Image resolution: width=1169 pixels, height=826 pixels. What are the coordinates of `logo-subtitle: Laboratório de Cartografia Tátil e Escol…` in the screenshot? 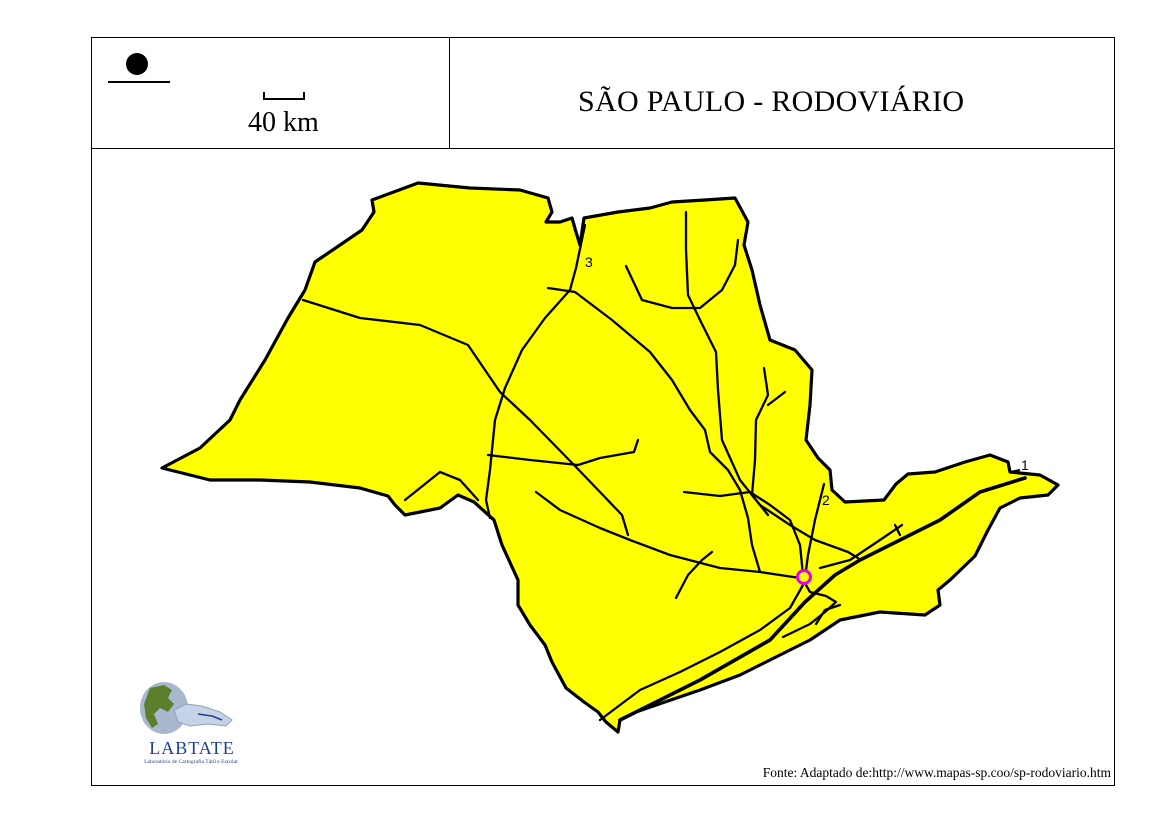 It's located at (191, 762).